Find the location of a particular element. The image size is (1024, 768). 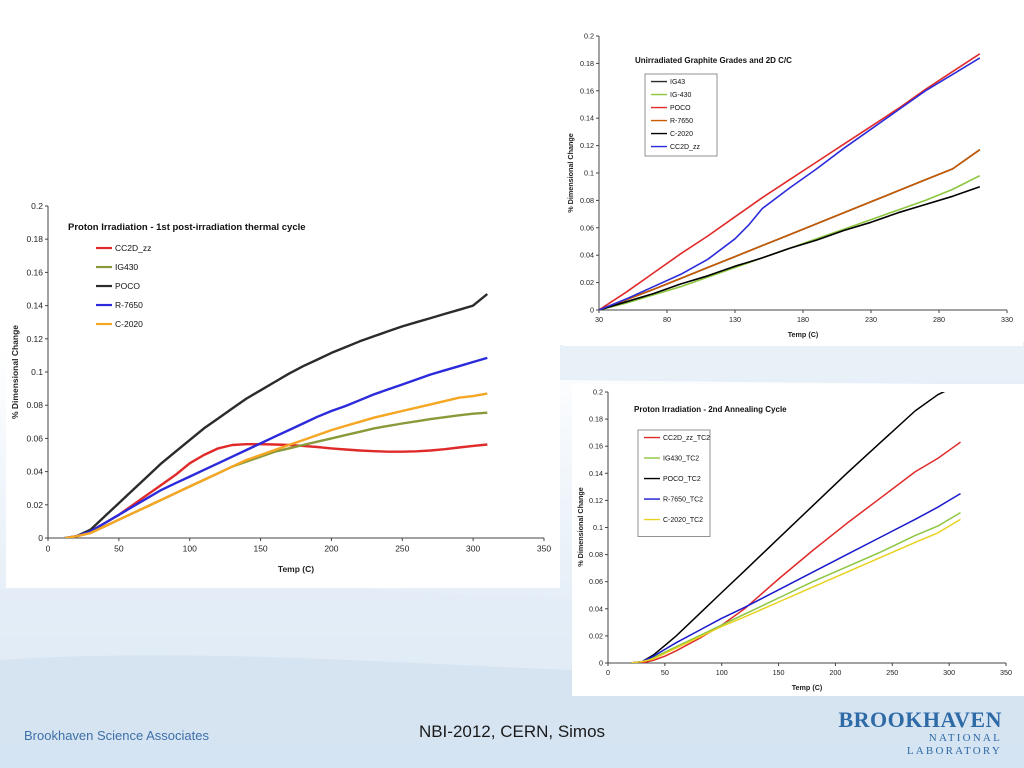

legend-label-IG-430: IG-430 is located at coordinates (681, 95).